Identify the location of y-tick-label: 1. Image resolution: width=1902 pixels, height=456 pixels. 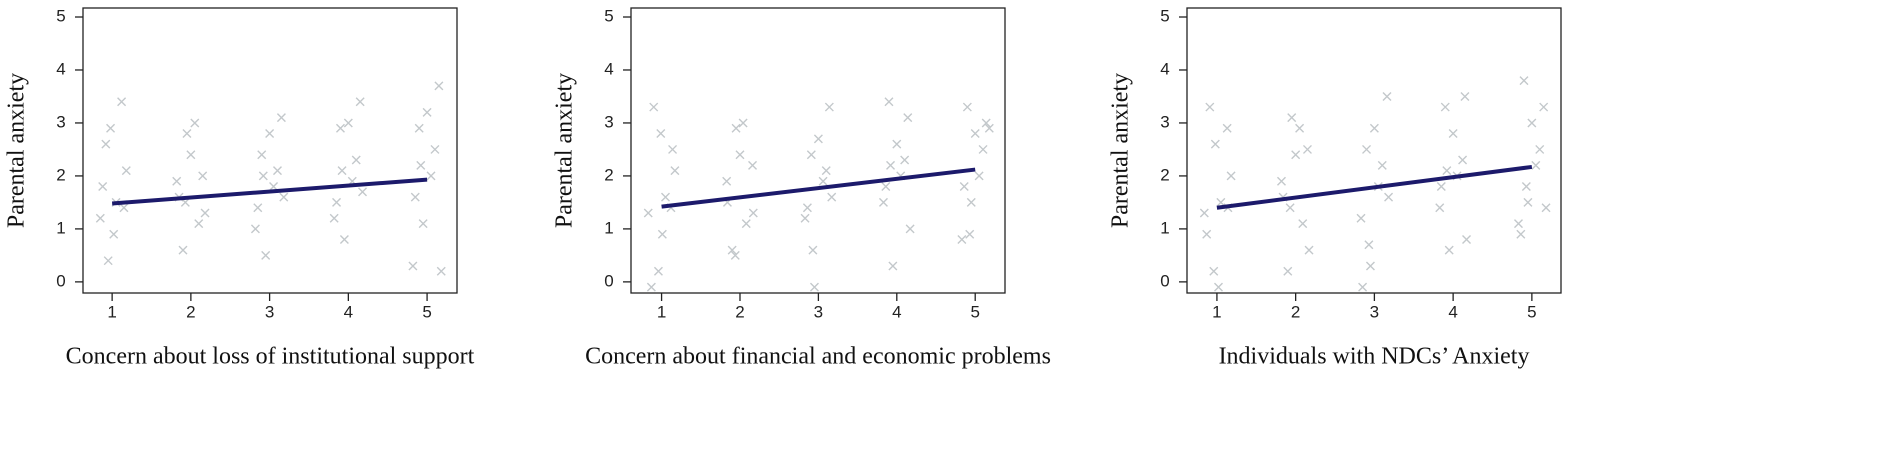
(608, 227).